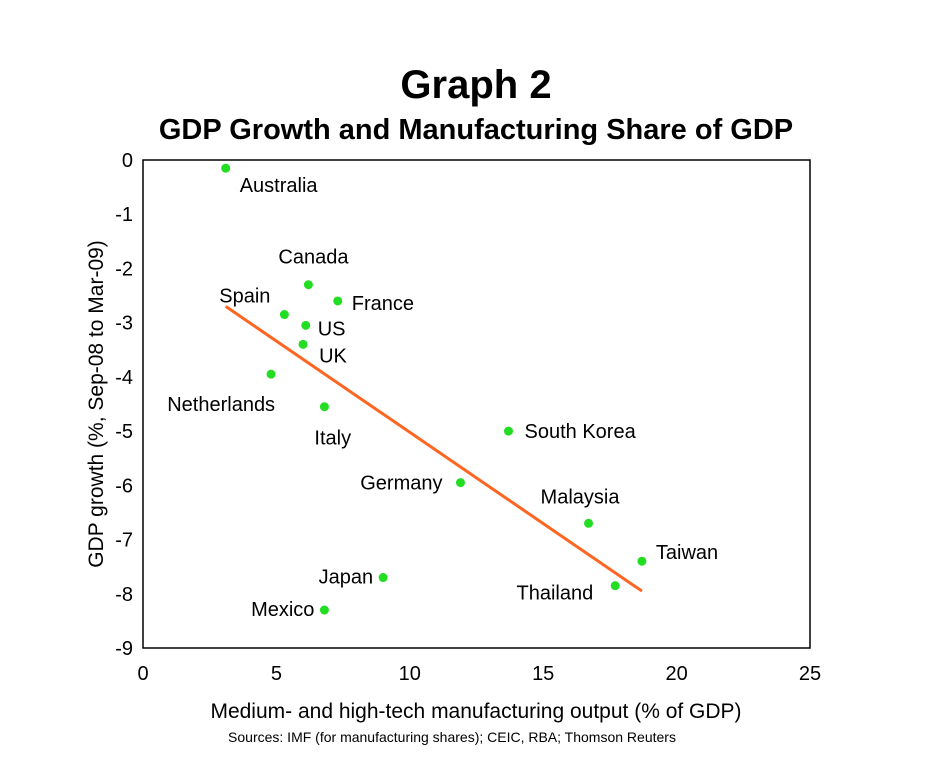  I want to click on x-tick-label: 5, so click(276, 674).